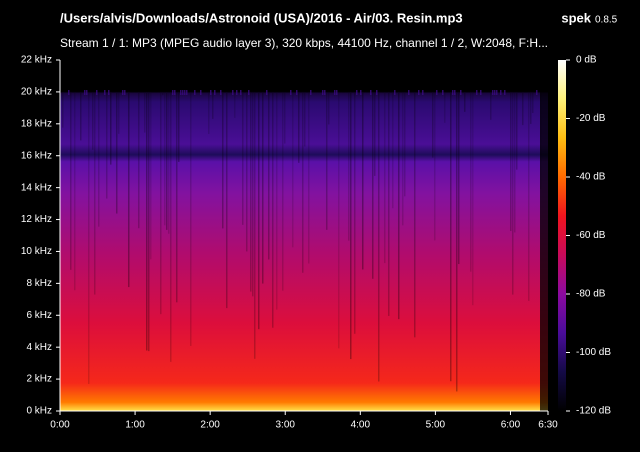 The image size is (640, 452). What do you see at coordinates (606, 20) in the screenshot?
I see `app-version: 0.8.5` at bounding box center [606, 20].